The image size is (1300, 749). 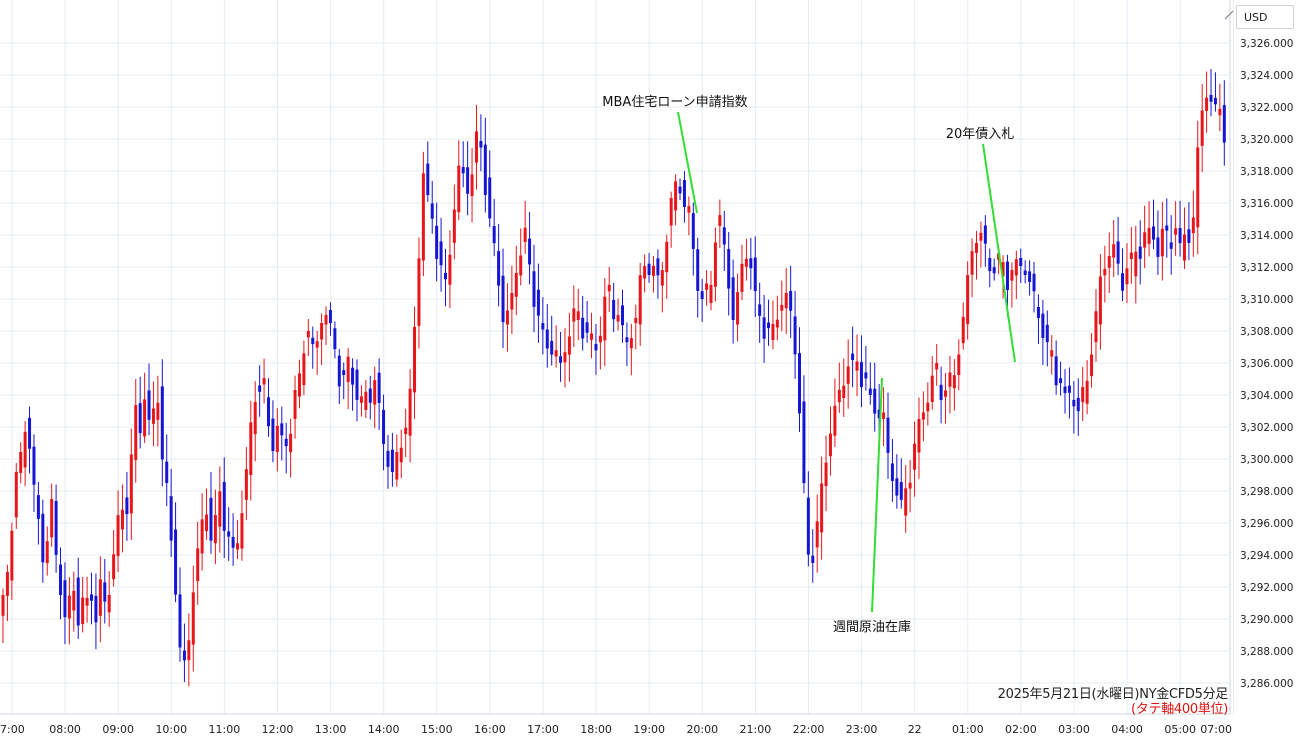 What do you see at coordinates (490, 729) in the screenshot?
I see `x-tick-label: 16:00` at bounding box center [490, 729].